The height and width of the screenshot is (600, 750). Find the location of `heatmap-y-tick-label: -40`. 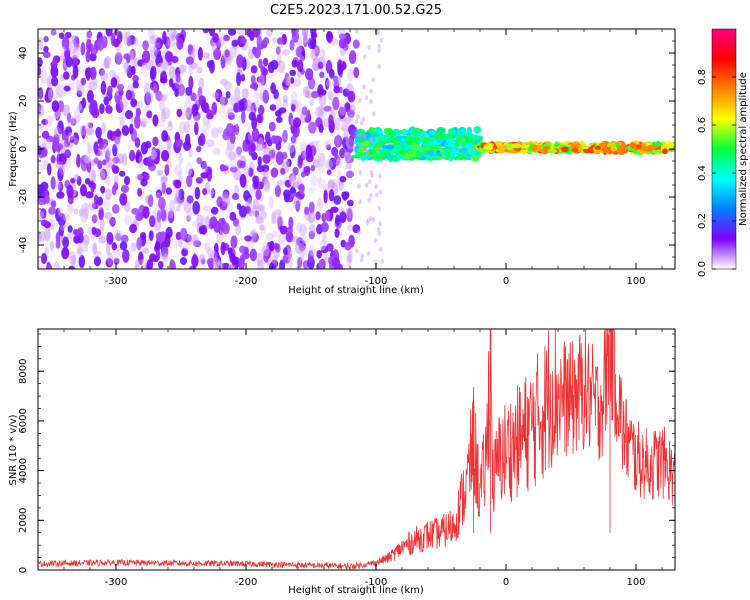

heatmap-y-tick-label: -40 is located at coordinates (23, 245).